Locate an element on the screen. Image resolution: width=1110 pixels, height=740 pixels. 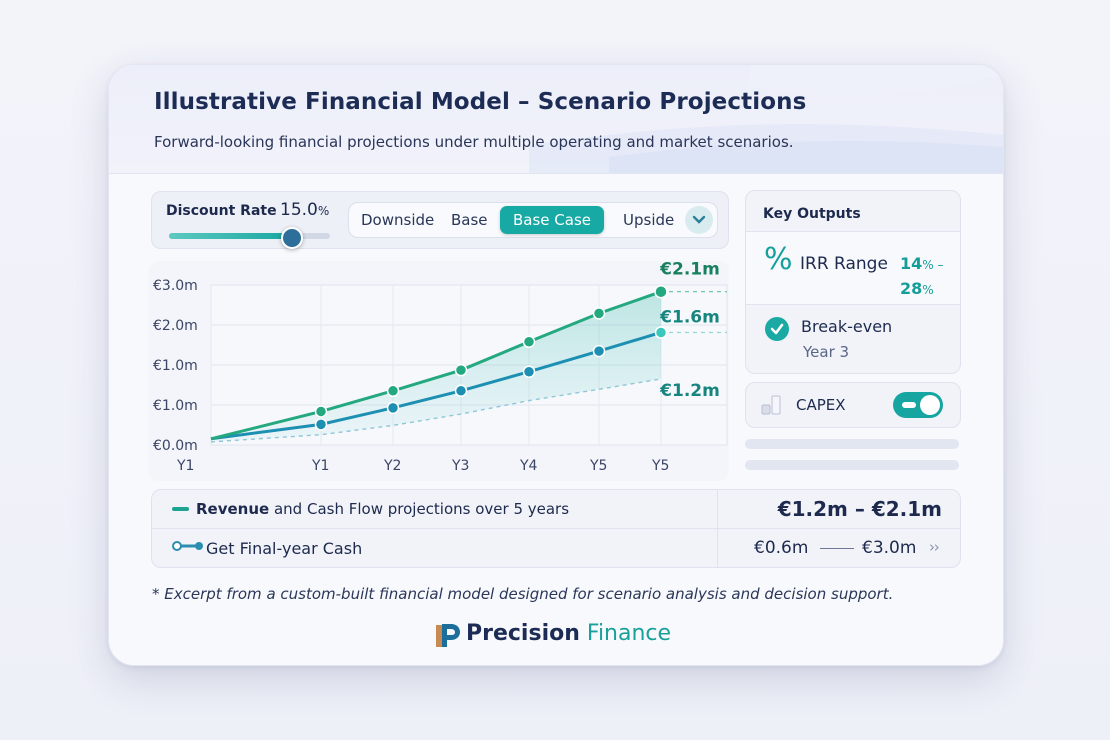
break-even-value: Year 3 is located at coordinates (826, 352).